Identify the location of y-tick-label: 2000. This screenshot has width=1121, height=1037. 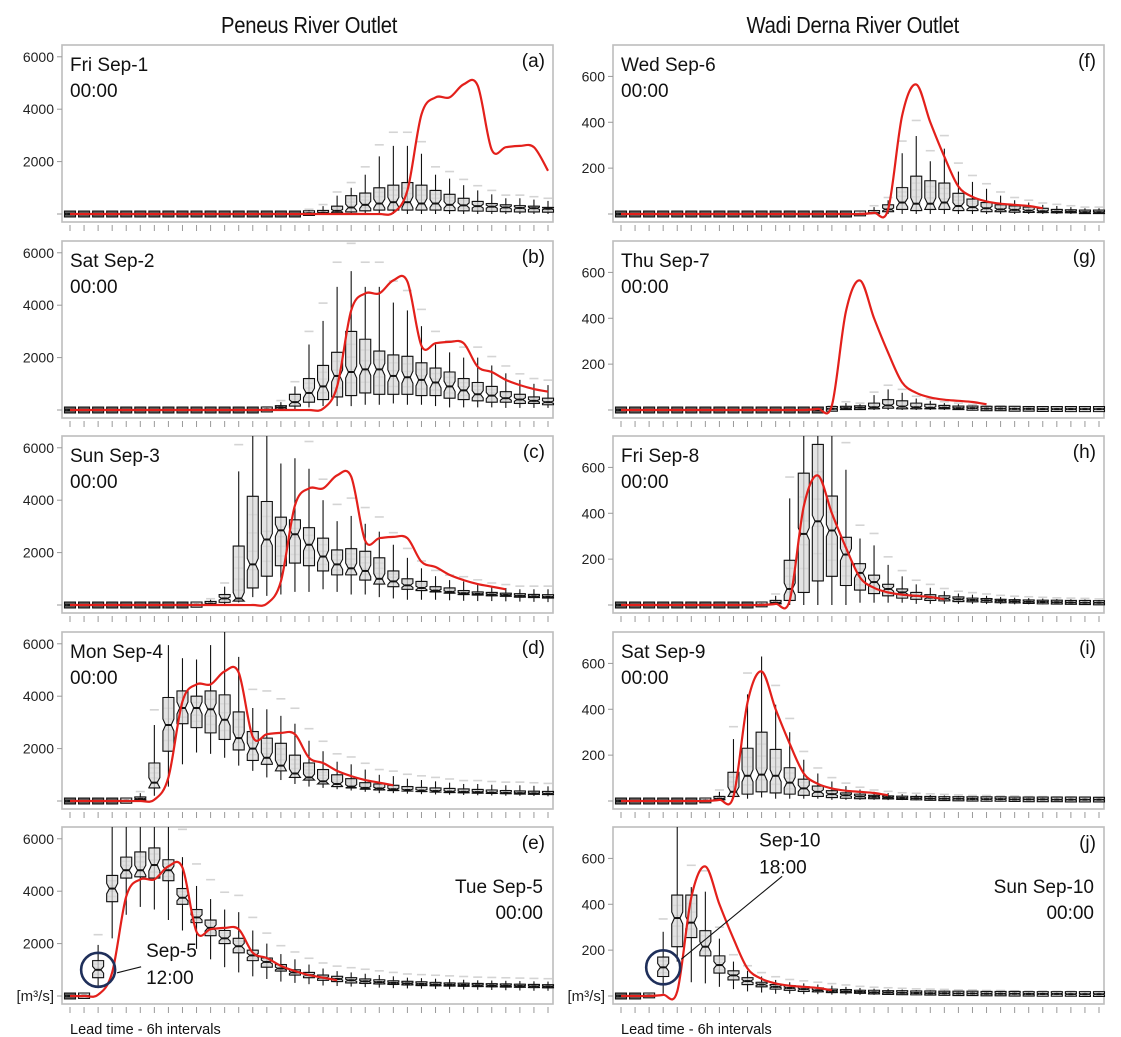
(38, 358).